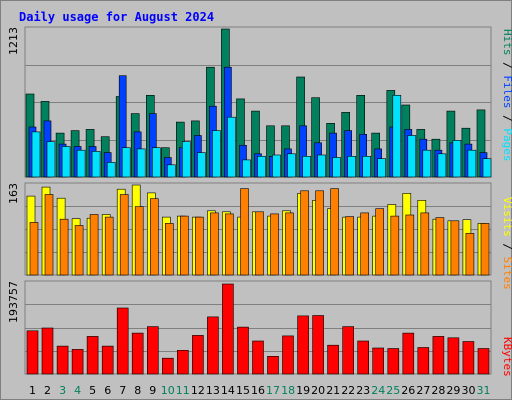 This screenshot has height=401, width=512. I want to click on x-tick-label-day-1: 1, so click(32, 390).